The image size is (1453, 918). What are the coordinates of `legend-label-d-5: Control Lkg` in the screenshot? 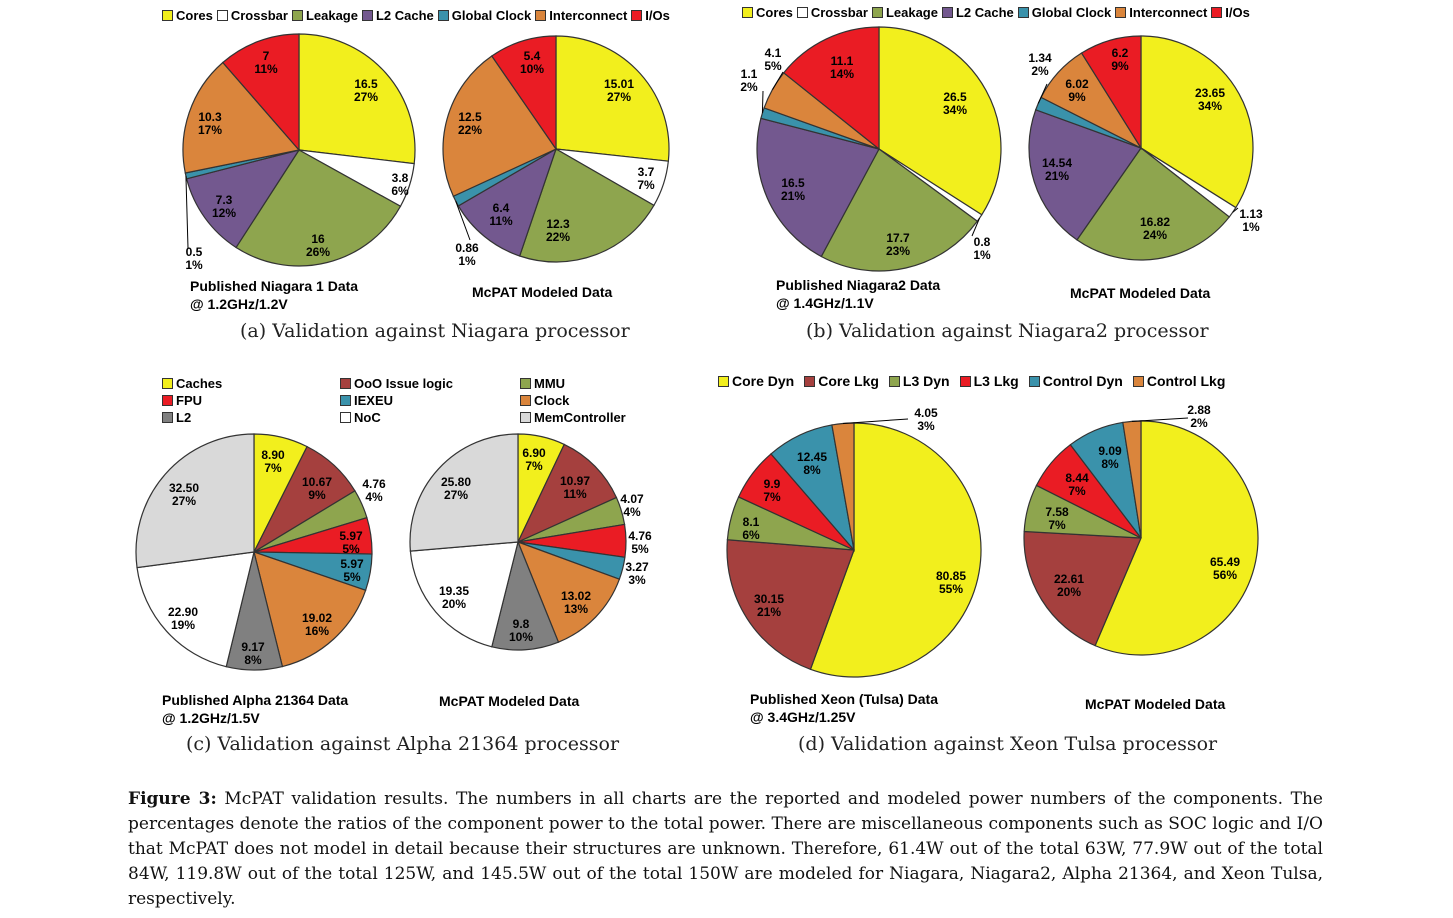 It's located at (1186, 381).